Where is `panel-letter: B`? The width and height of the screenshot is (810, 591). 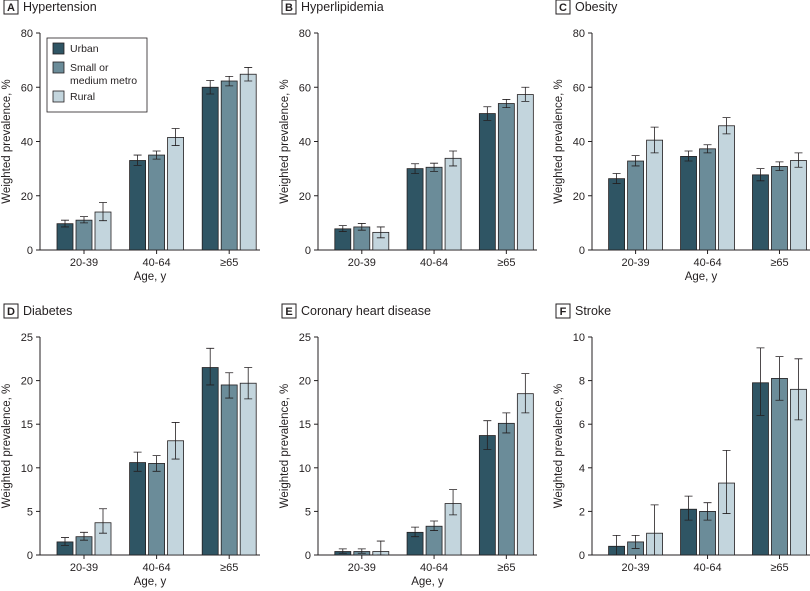 panel-letter: B is located at coordinates (289, 8).